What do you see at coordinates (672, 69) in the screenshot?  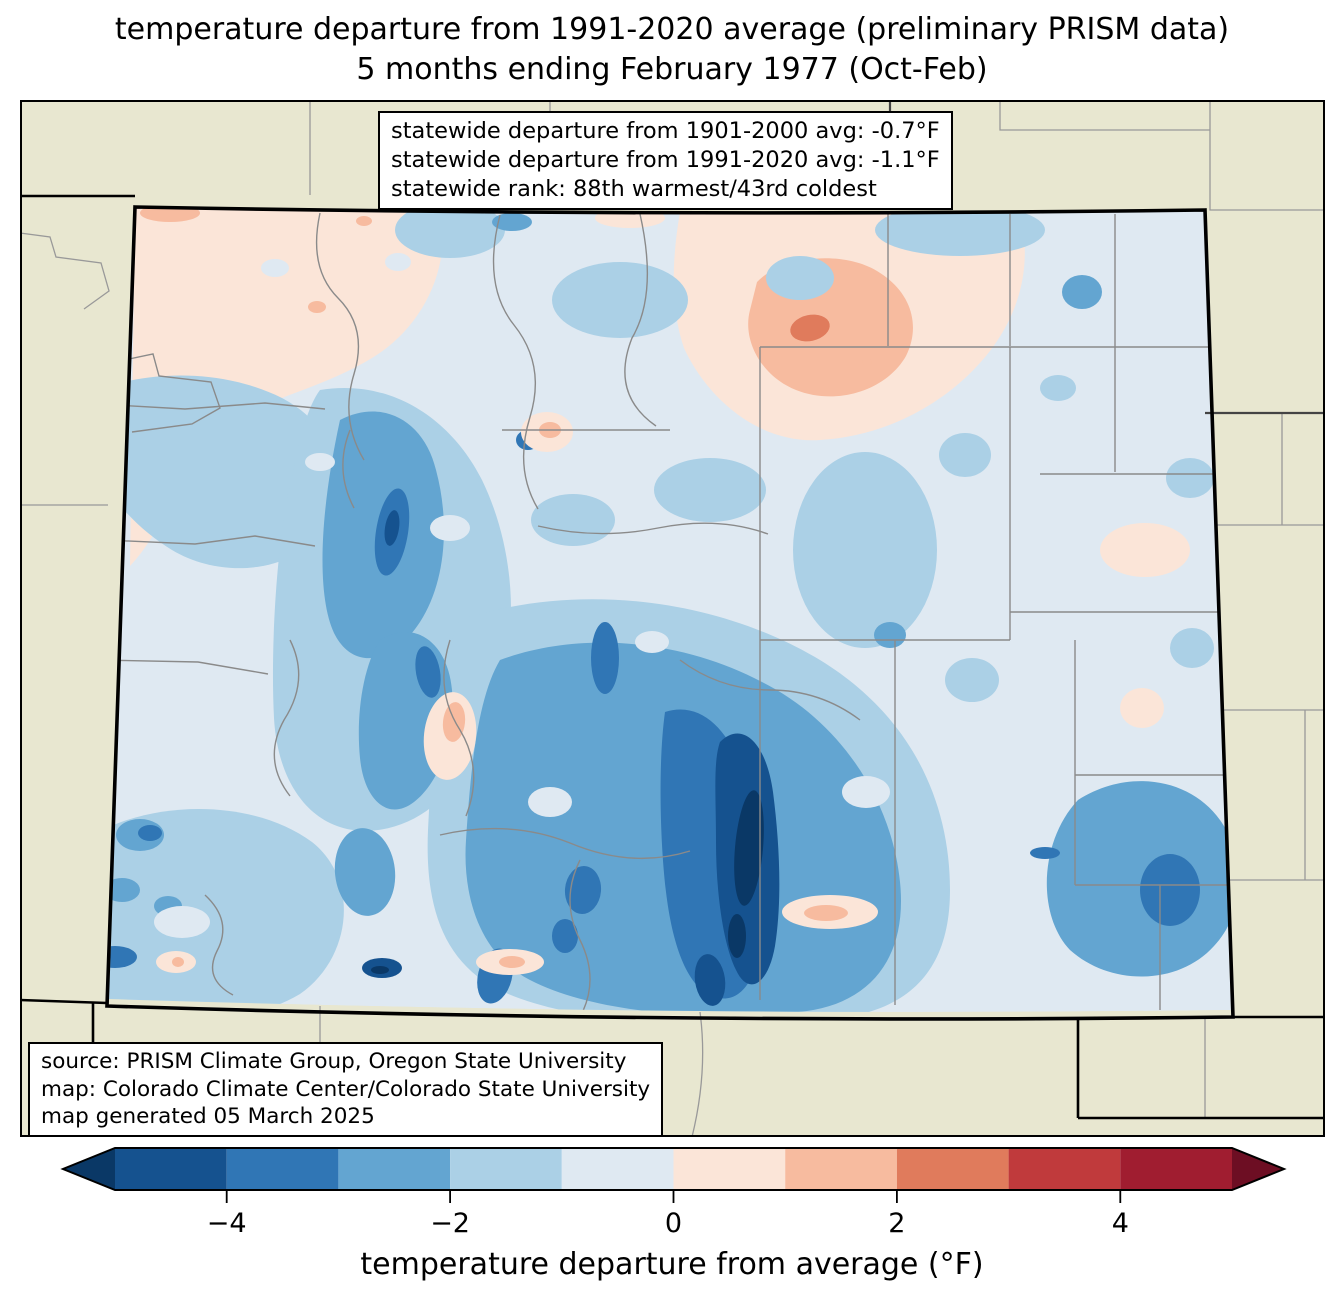 I see `figure-title-line2: 5 months ending February 1977 (Oct-Feb)` at bounding box center [672, 69].